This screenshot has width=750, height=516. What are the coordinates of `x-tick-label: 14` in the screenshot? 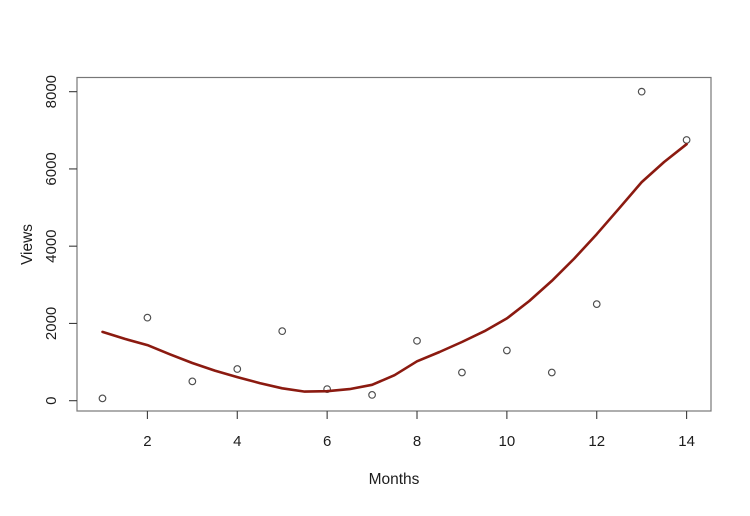 It's located at (686, 441).